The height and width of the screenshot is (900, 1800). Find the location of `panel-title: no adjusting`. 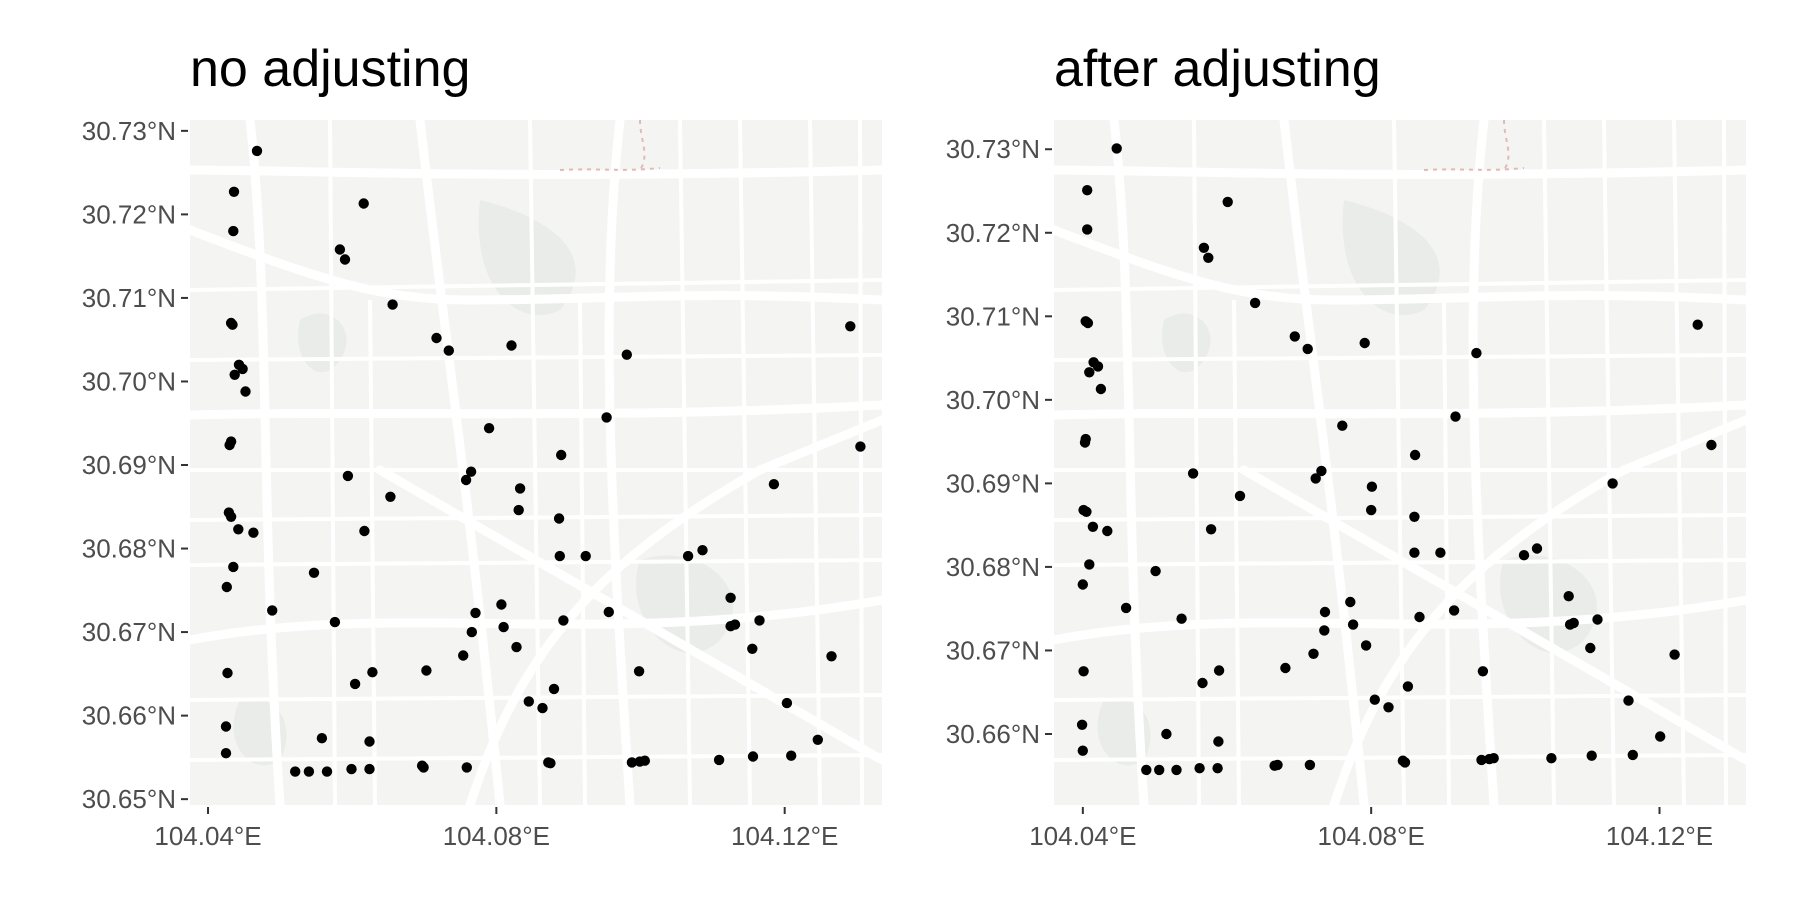

panel-title: no adjusting is located at coordinates (330, 69).